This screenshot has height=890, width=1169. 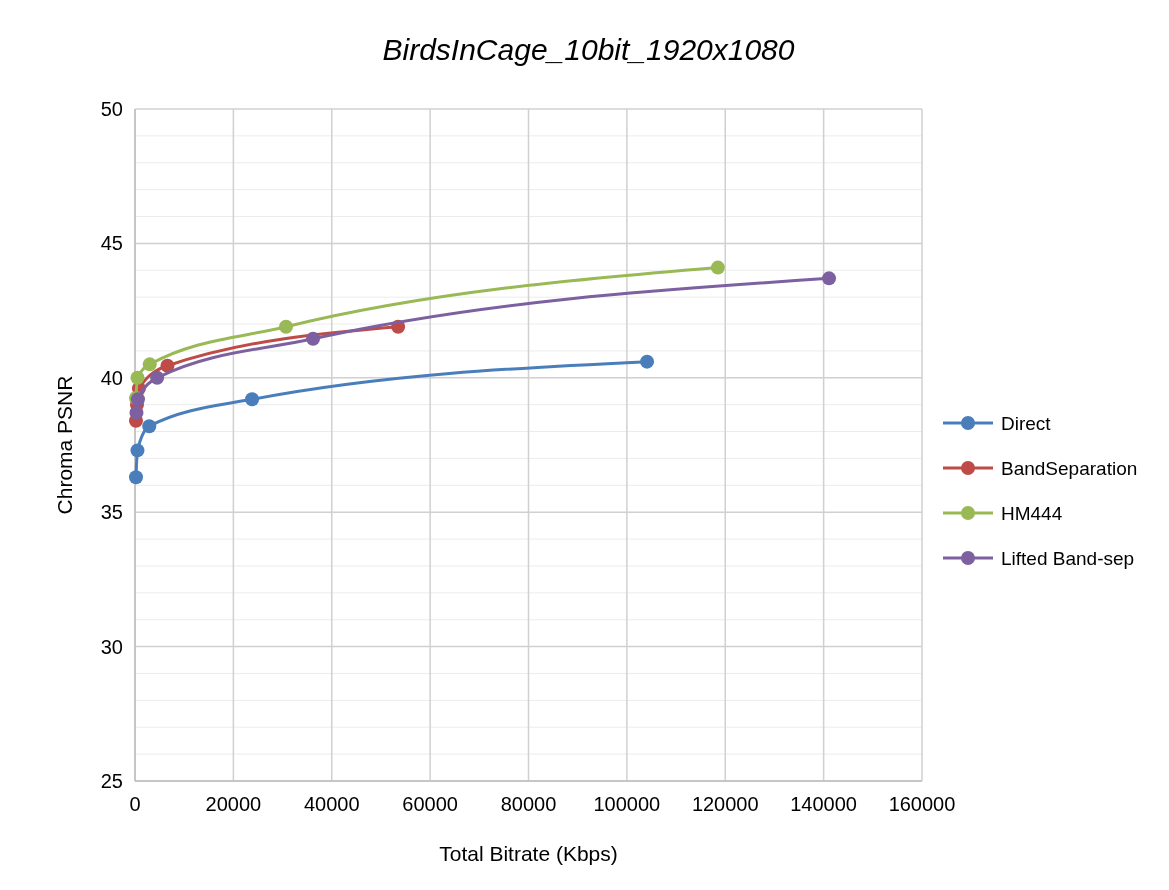 What do you see at coordinates (627, 804) in the screenshot?
I see `x-tick-label: 100000` at bounding box center [627, 804].